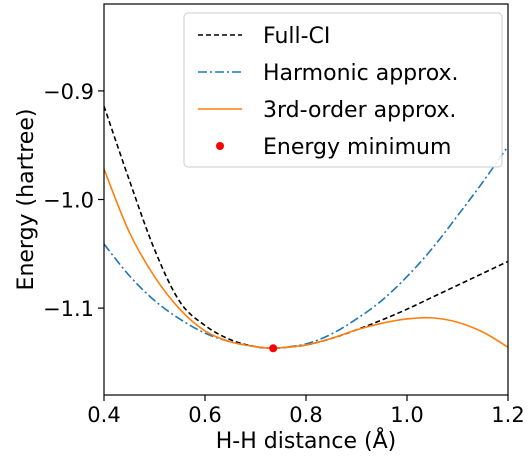 This screenshot has width=528, height=462. What do you see at coordinates (220, 146) in the screenshot?
I see `legend-swatch-energy-minimum` at bounding box center [220, 146].